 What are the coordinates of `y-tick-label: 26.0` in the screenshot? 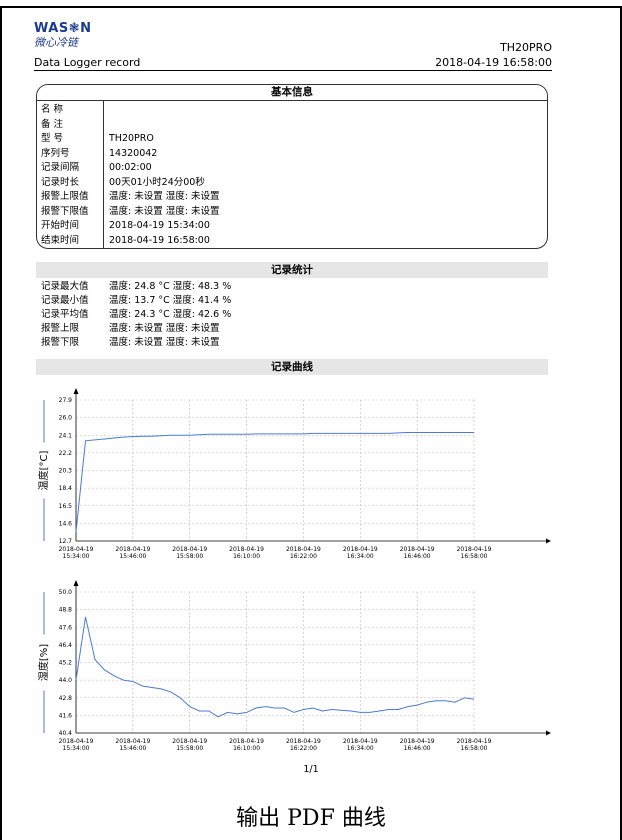 It's located at (66, 418).